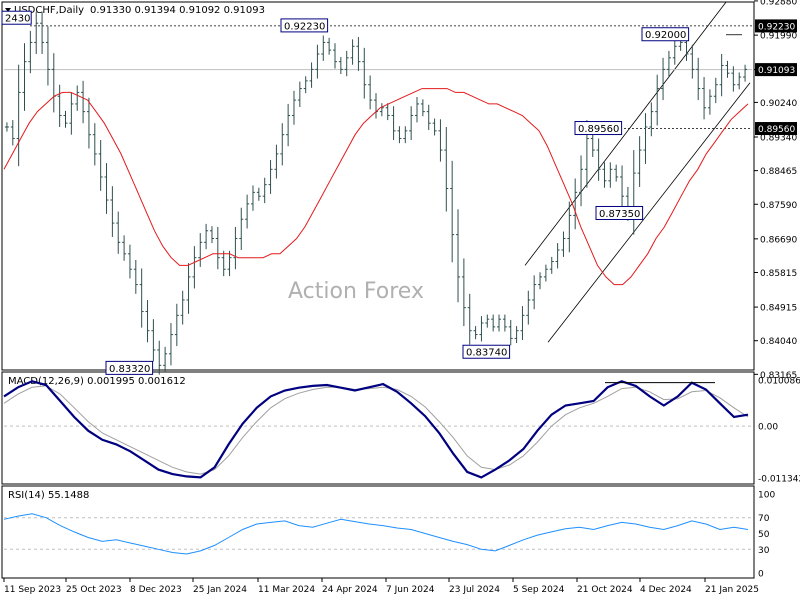 The height and width of the screenshot is (604, 800). I want to click on svg-text: 0.83740, so click(486, 353).